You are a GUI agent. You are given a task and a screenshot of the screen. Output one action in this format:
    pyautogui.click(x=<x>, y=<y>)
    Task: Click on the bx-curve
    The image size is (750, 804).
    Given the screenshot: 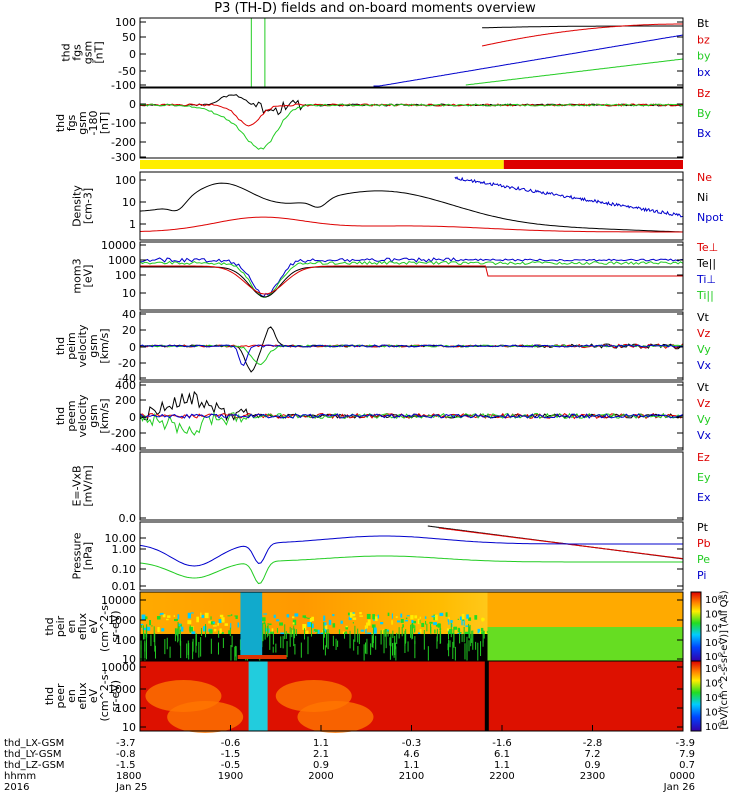 What is the action you would take?
    pyautogui.click(x=528, y=60)
    